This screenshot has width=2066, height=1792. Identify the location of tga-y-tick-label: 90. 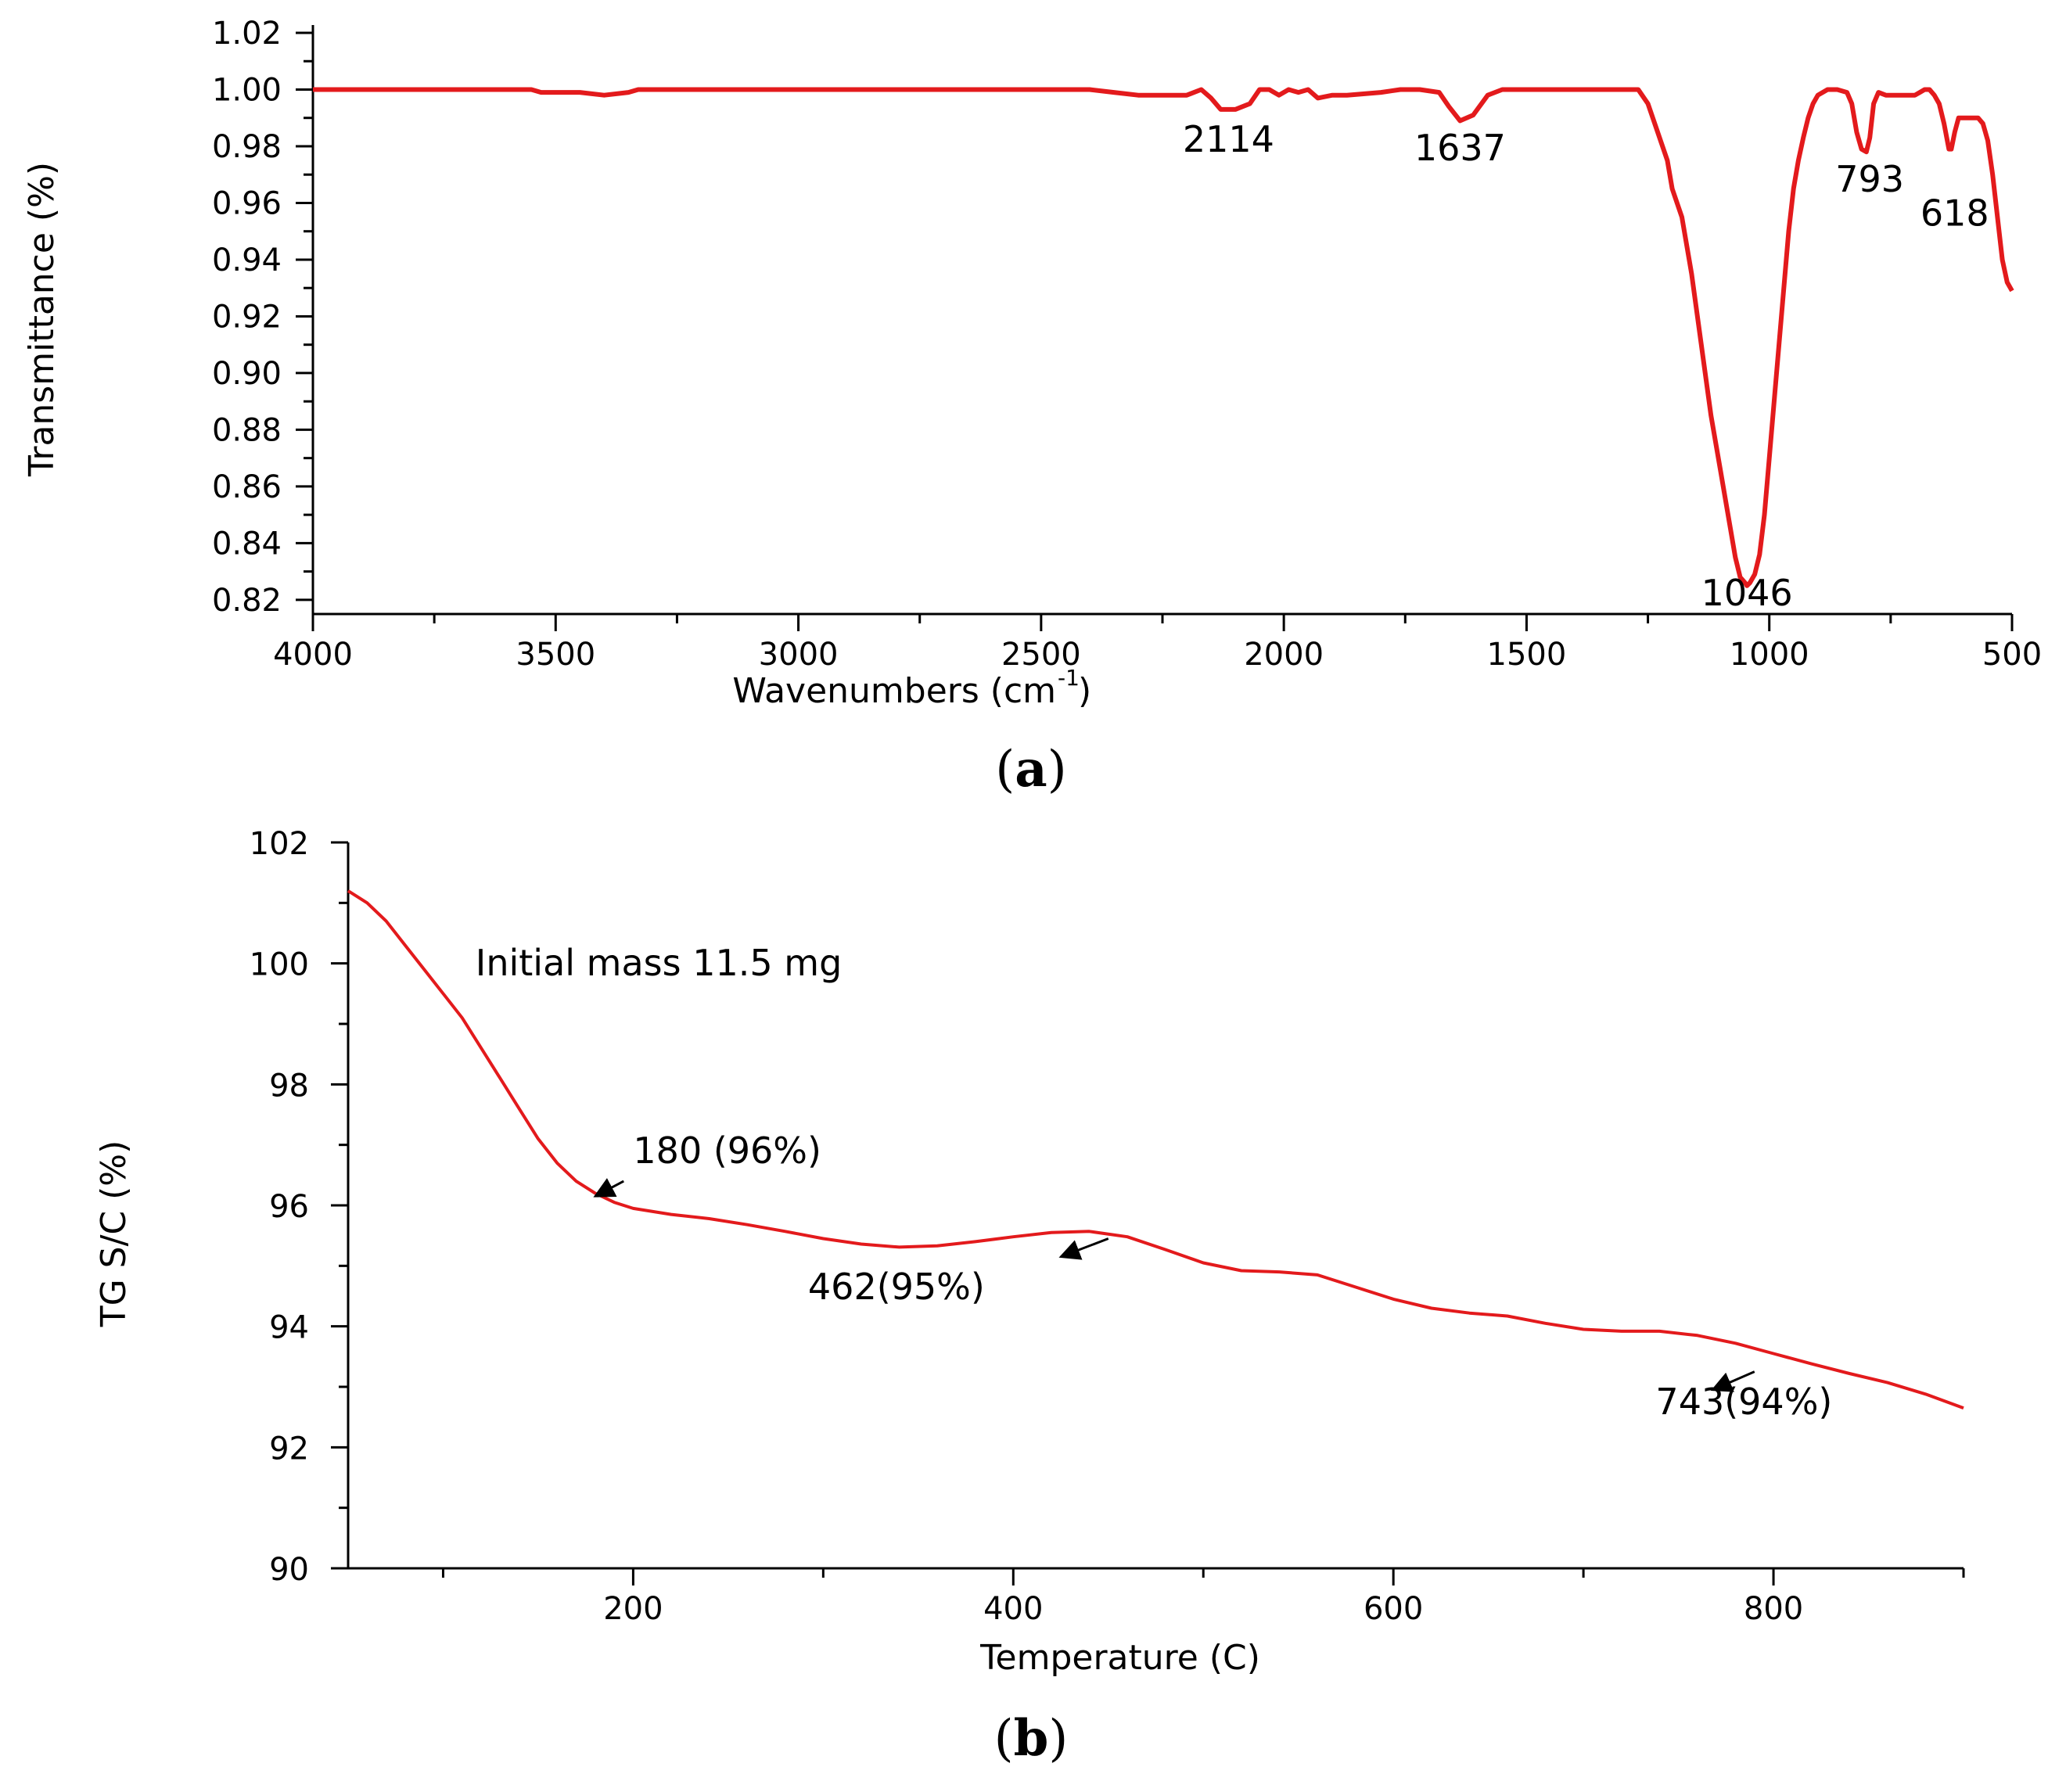
(289, 1570).